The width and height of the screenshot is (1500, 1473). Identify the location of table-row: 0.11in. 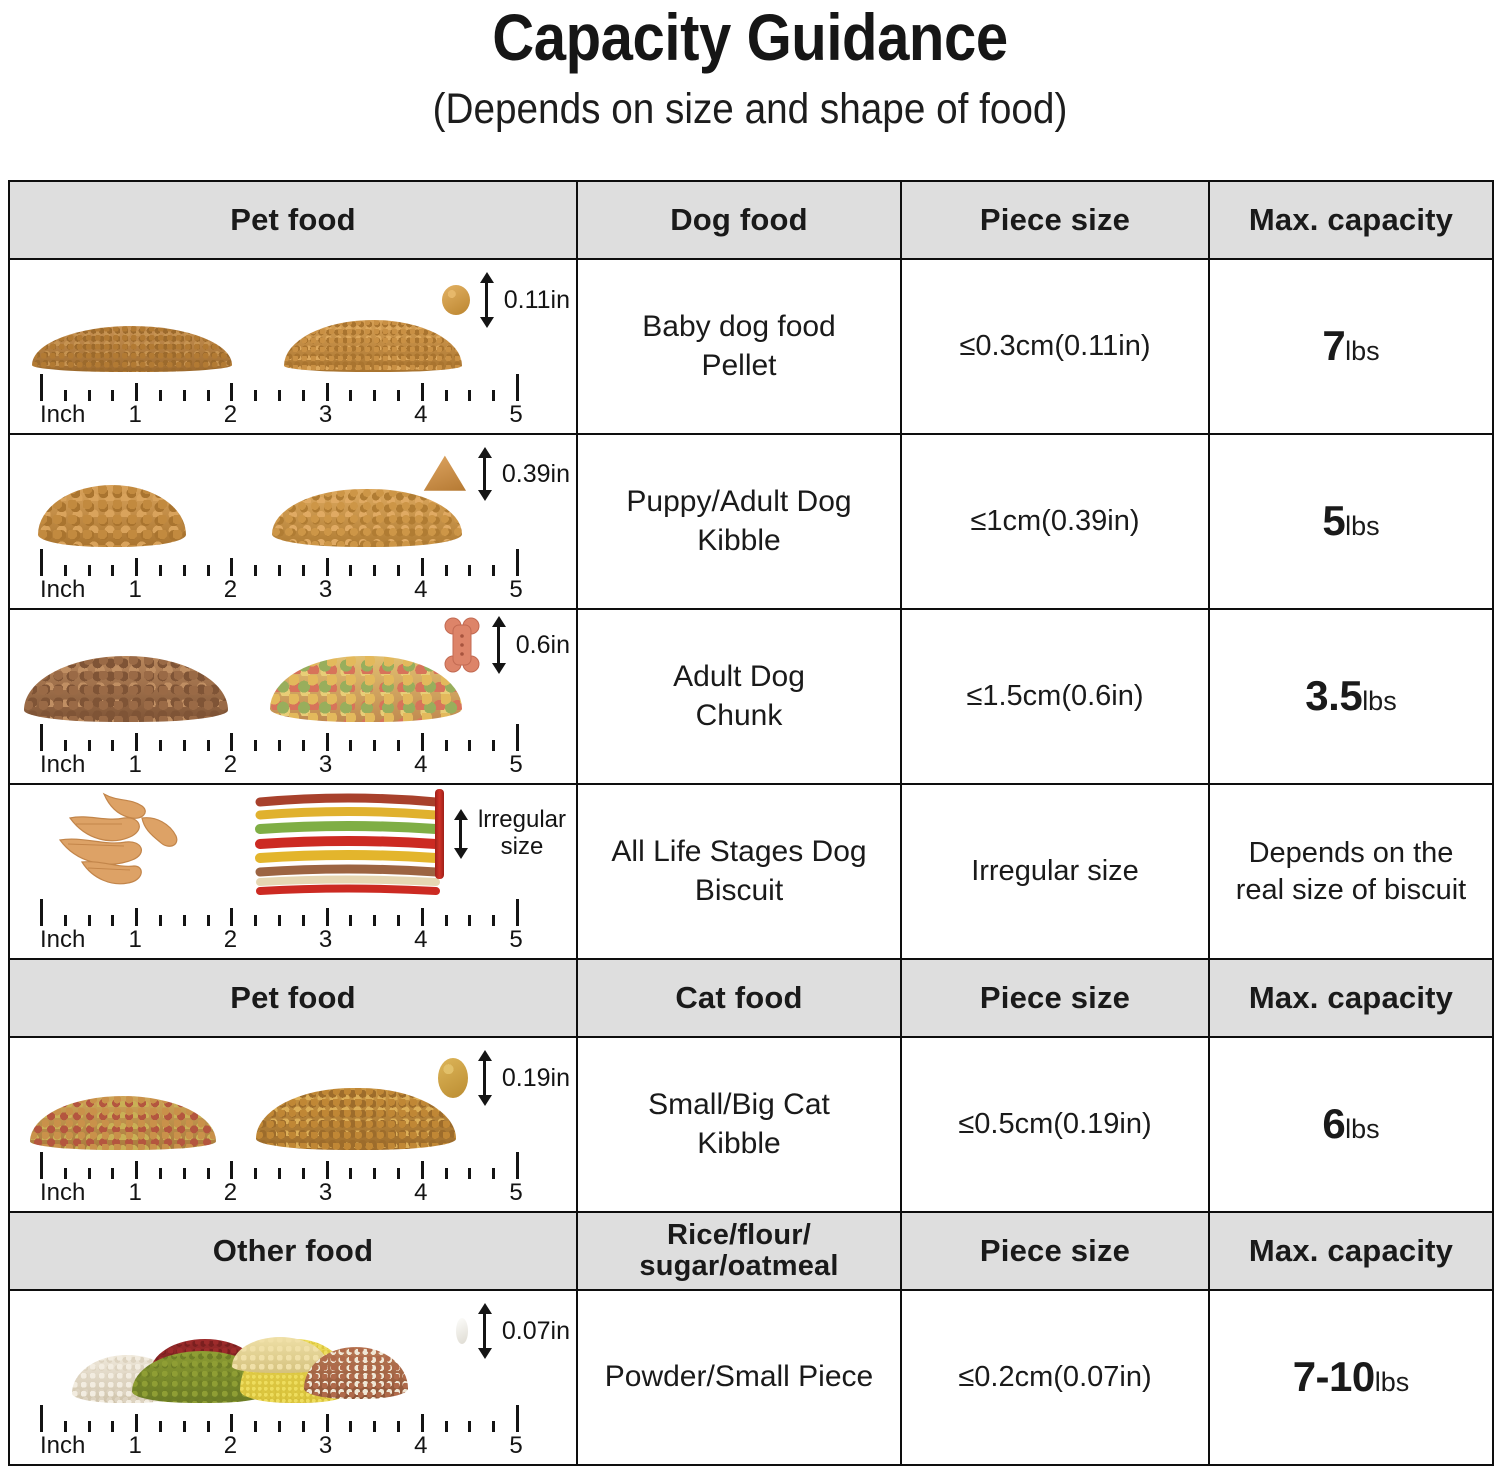
(751, 346).